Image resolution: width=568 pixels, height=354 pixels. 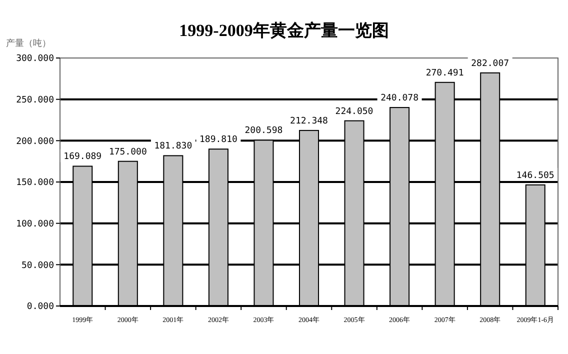 What do you see at coordinates (173, 147) in the screenshot?
I see `data-label: 181.830` at bounding box center [173, 147].